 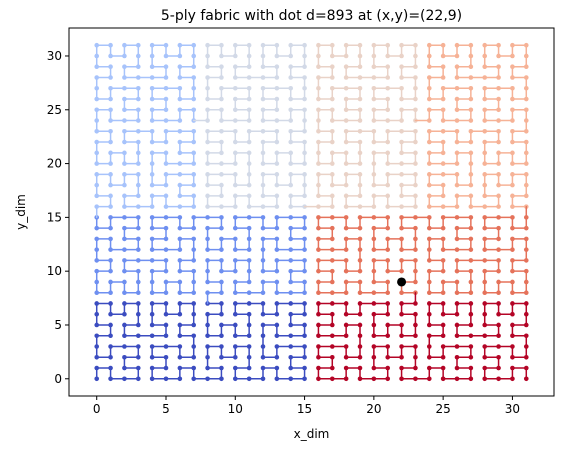 I want to click on y-tick-label: 30, so click(x=54, y=56).